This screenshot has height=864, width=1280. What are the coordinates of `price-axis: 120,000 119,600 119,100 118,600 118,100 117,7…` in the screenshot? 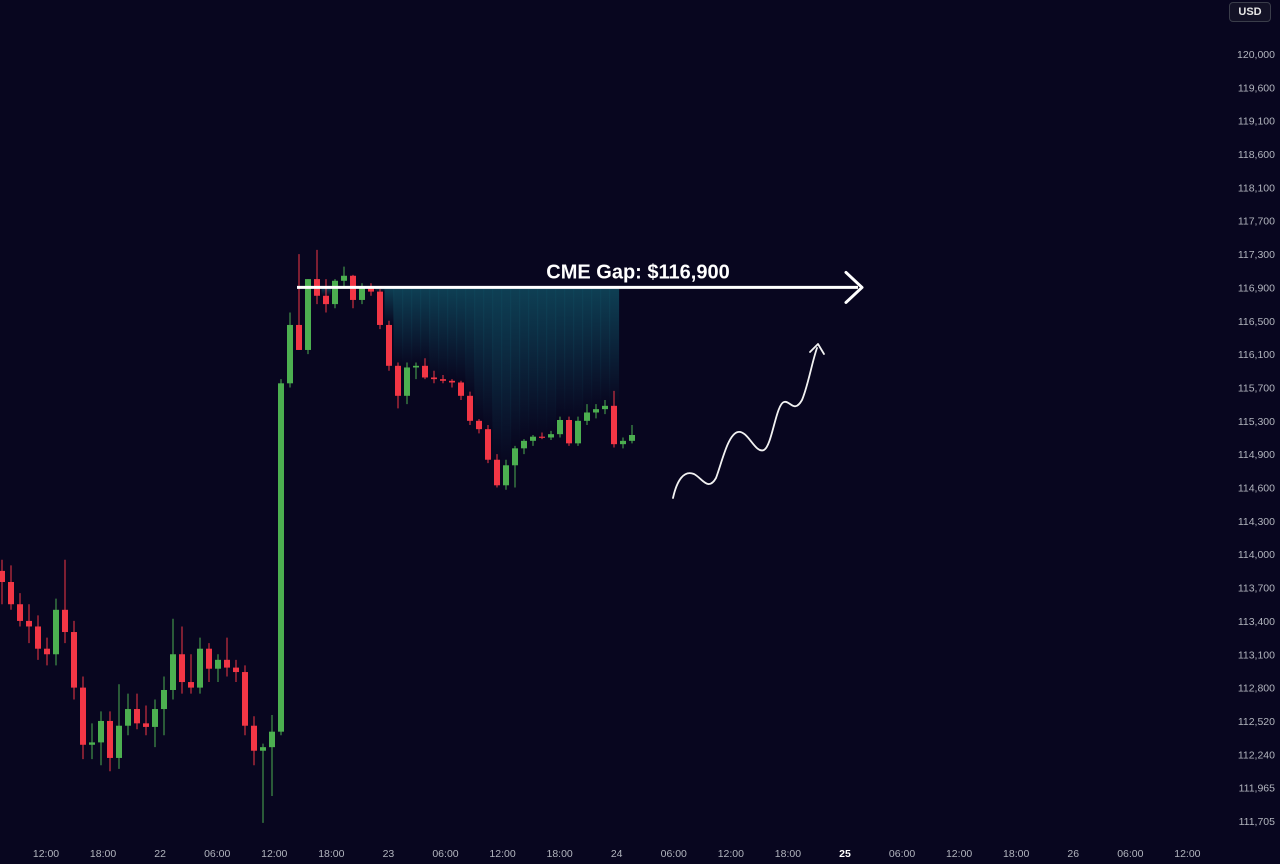 It's located at (1256, 438).